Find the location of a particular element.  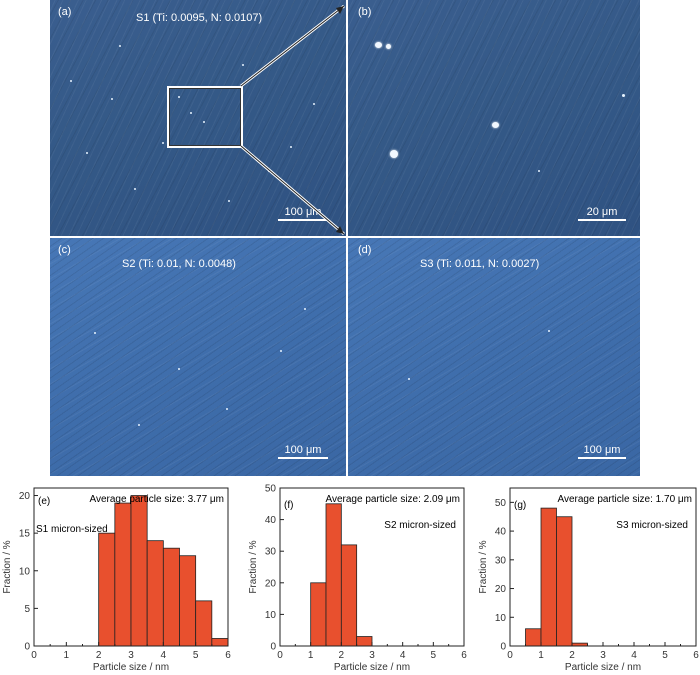

x-tick-label-g-5: 5 is located at coordinates (665, 655).